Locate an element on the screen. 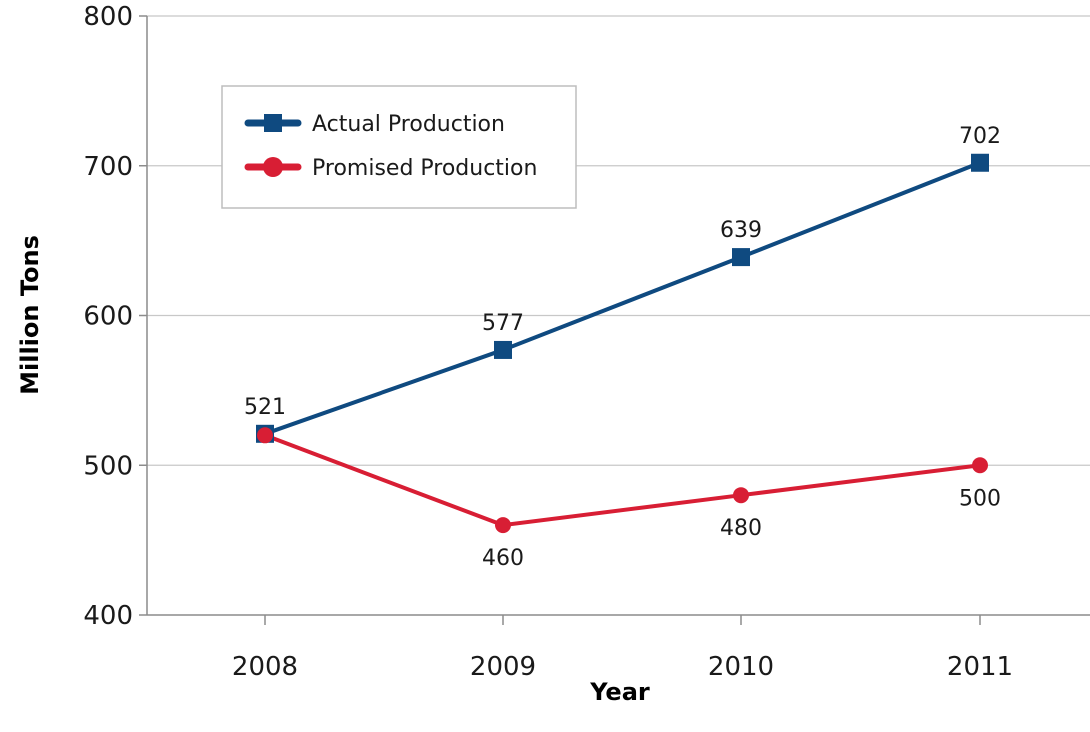  point-promised-2010 is located at coordinates (741, 495).